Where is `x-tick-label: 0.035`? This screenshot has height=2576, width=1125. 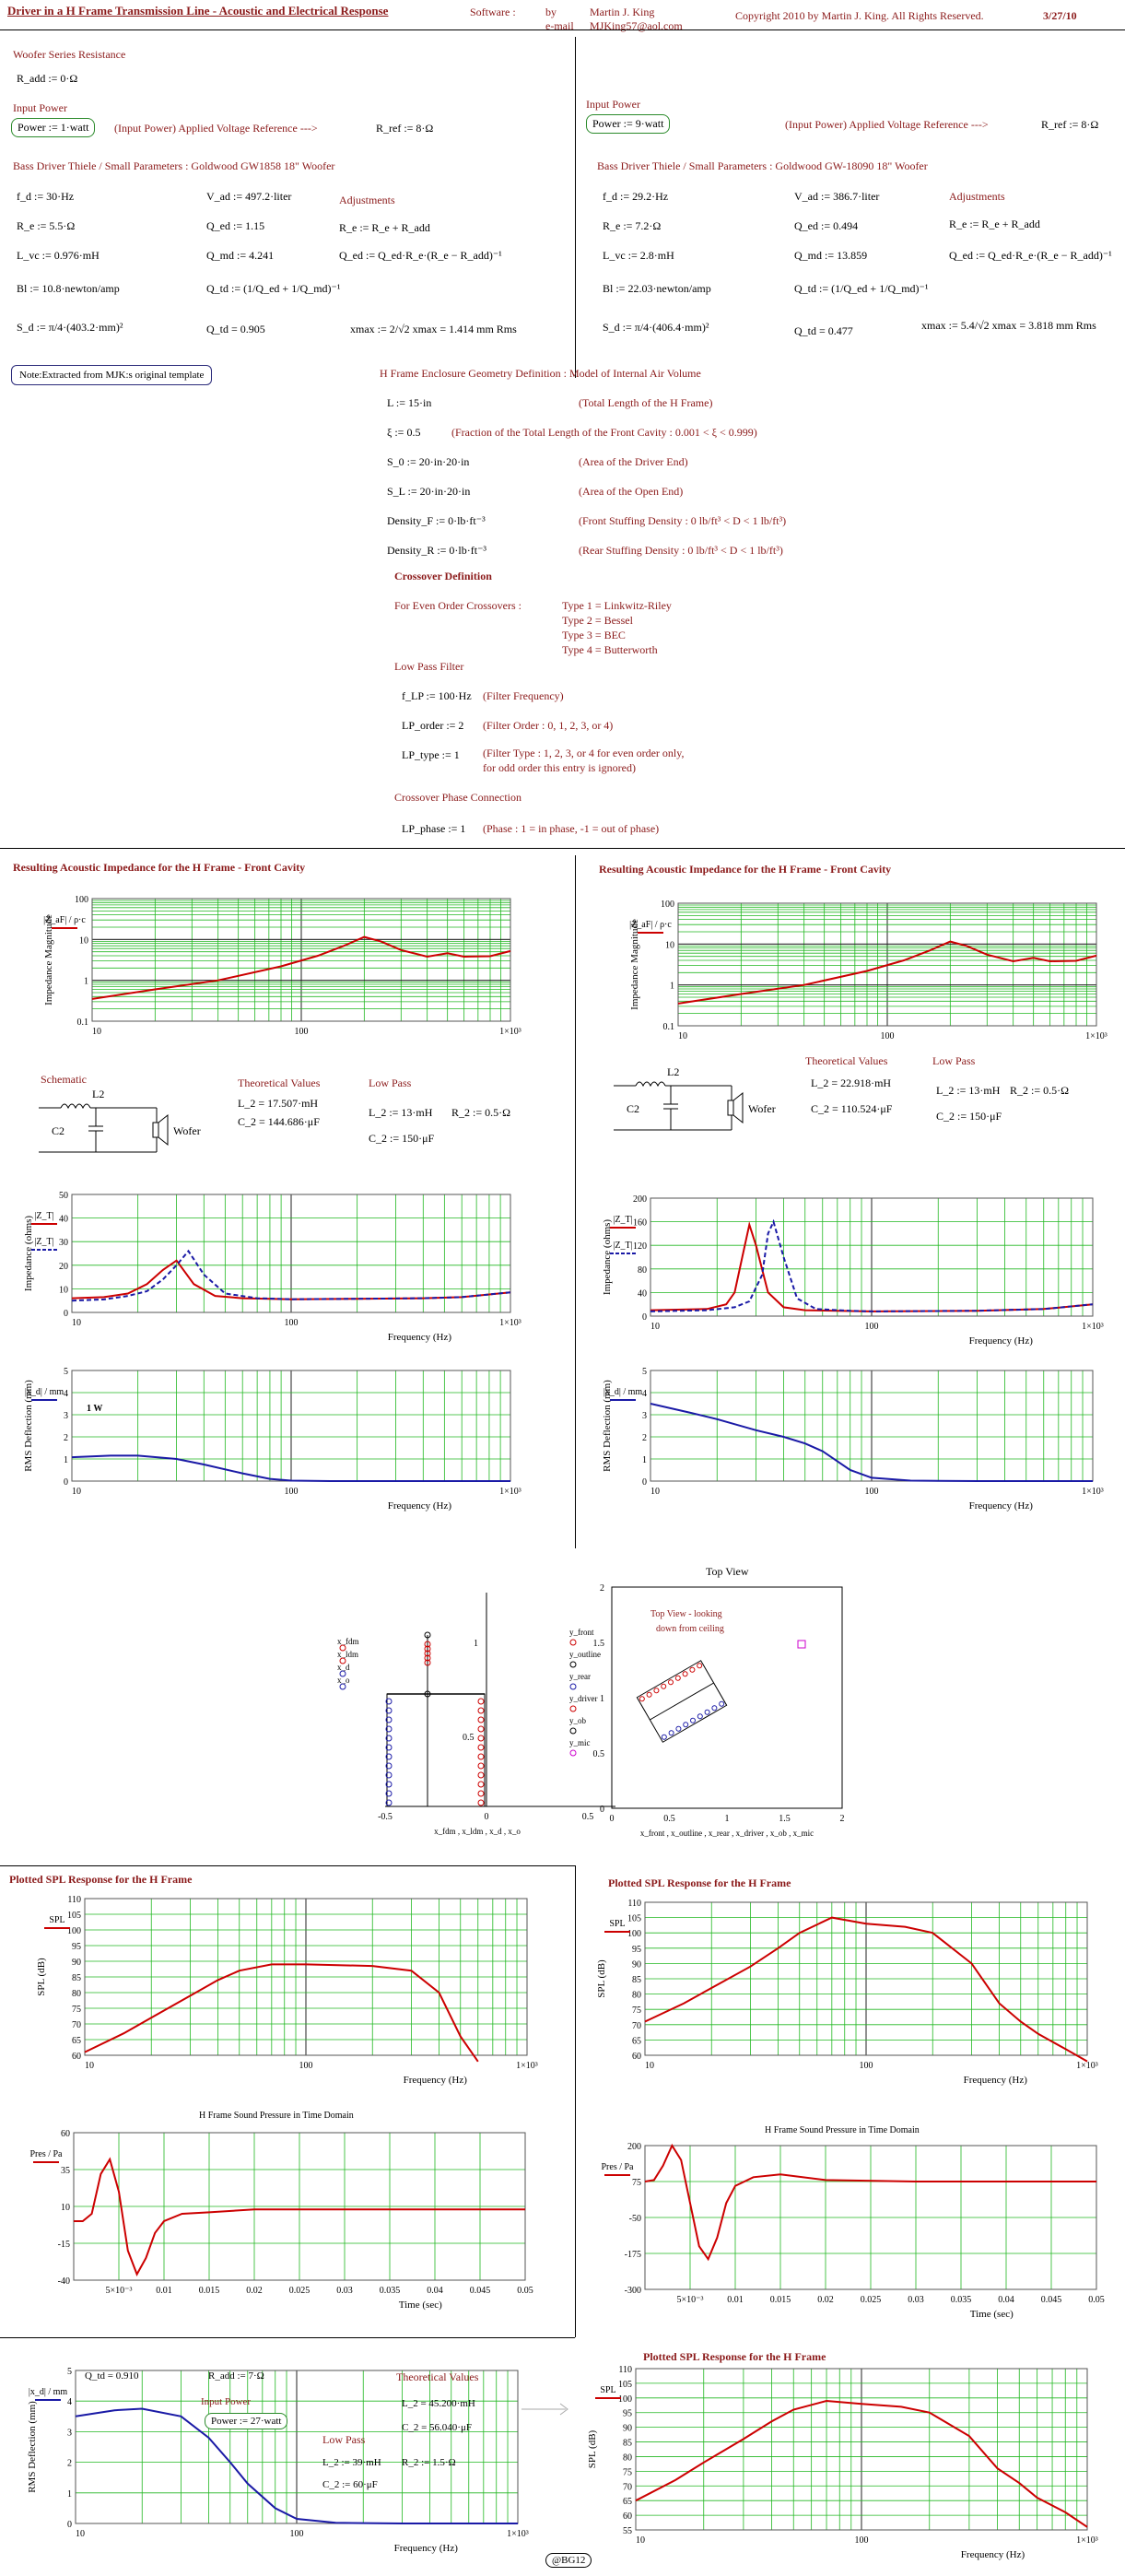
x-tick-label: 0.035 is located at coordinates (961, 2300).